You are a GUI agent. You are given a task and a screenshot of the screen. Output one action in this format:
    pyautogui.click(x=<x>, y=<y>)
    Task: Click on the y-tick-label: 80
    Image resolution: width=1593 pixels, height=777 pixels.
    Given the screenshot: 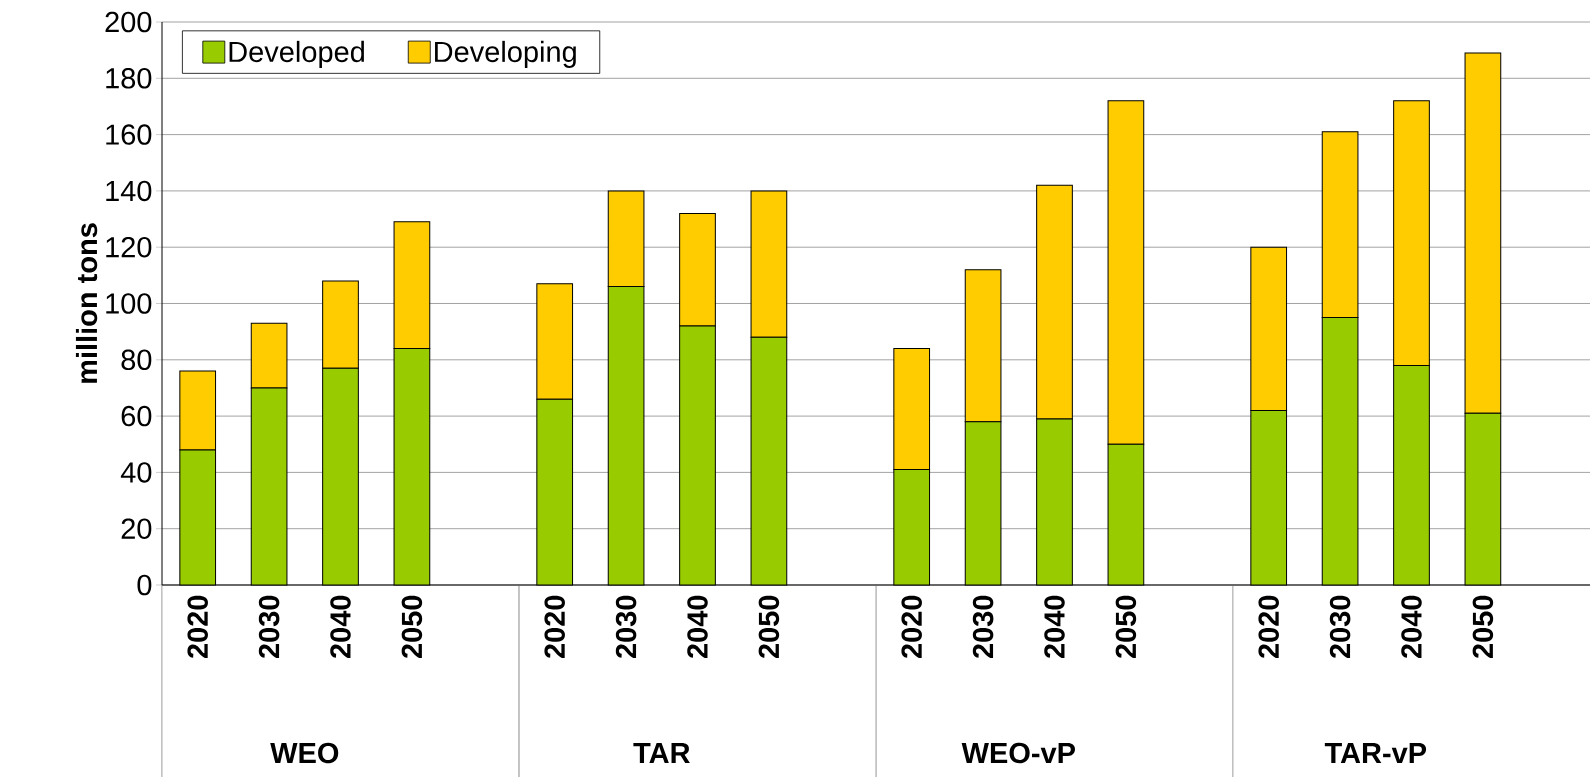 What is the action you would take?
    pyautogui.click(x=136, y=360)
    